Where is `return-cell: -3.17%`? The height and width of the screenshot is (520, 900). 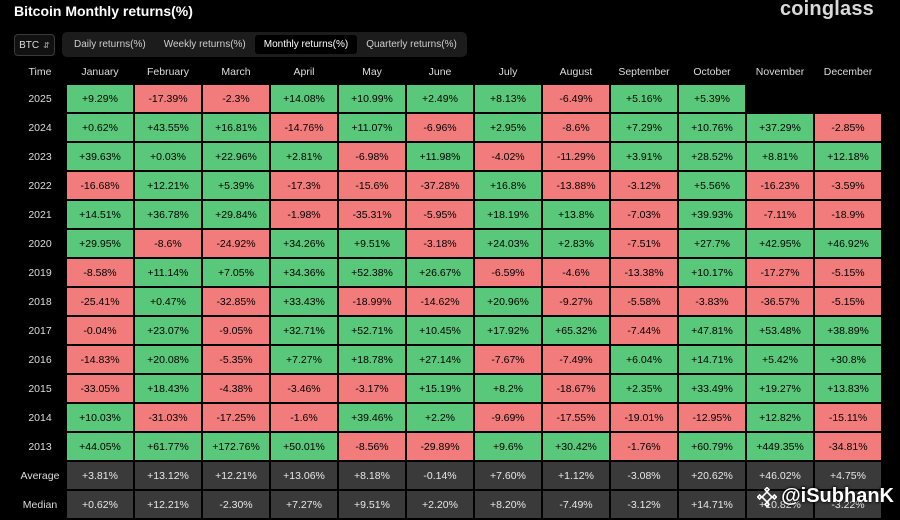
return-cell: -3.17% is located at coordinates (372, 388).